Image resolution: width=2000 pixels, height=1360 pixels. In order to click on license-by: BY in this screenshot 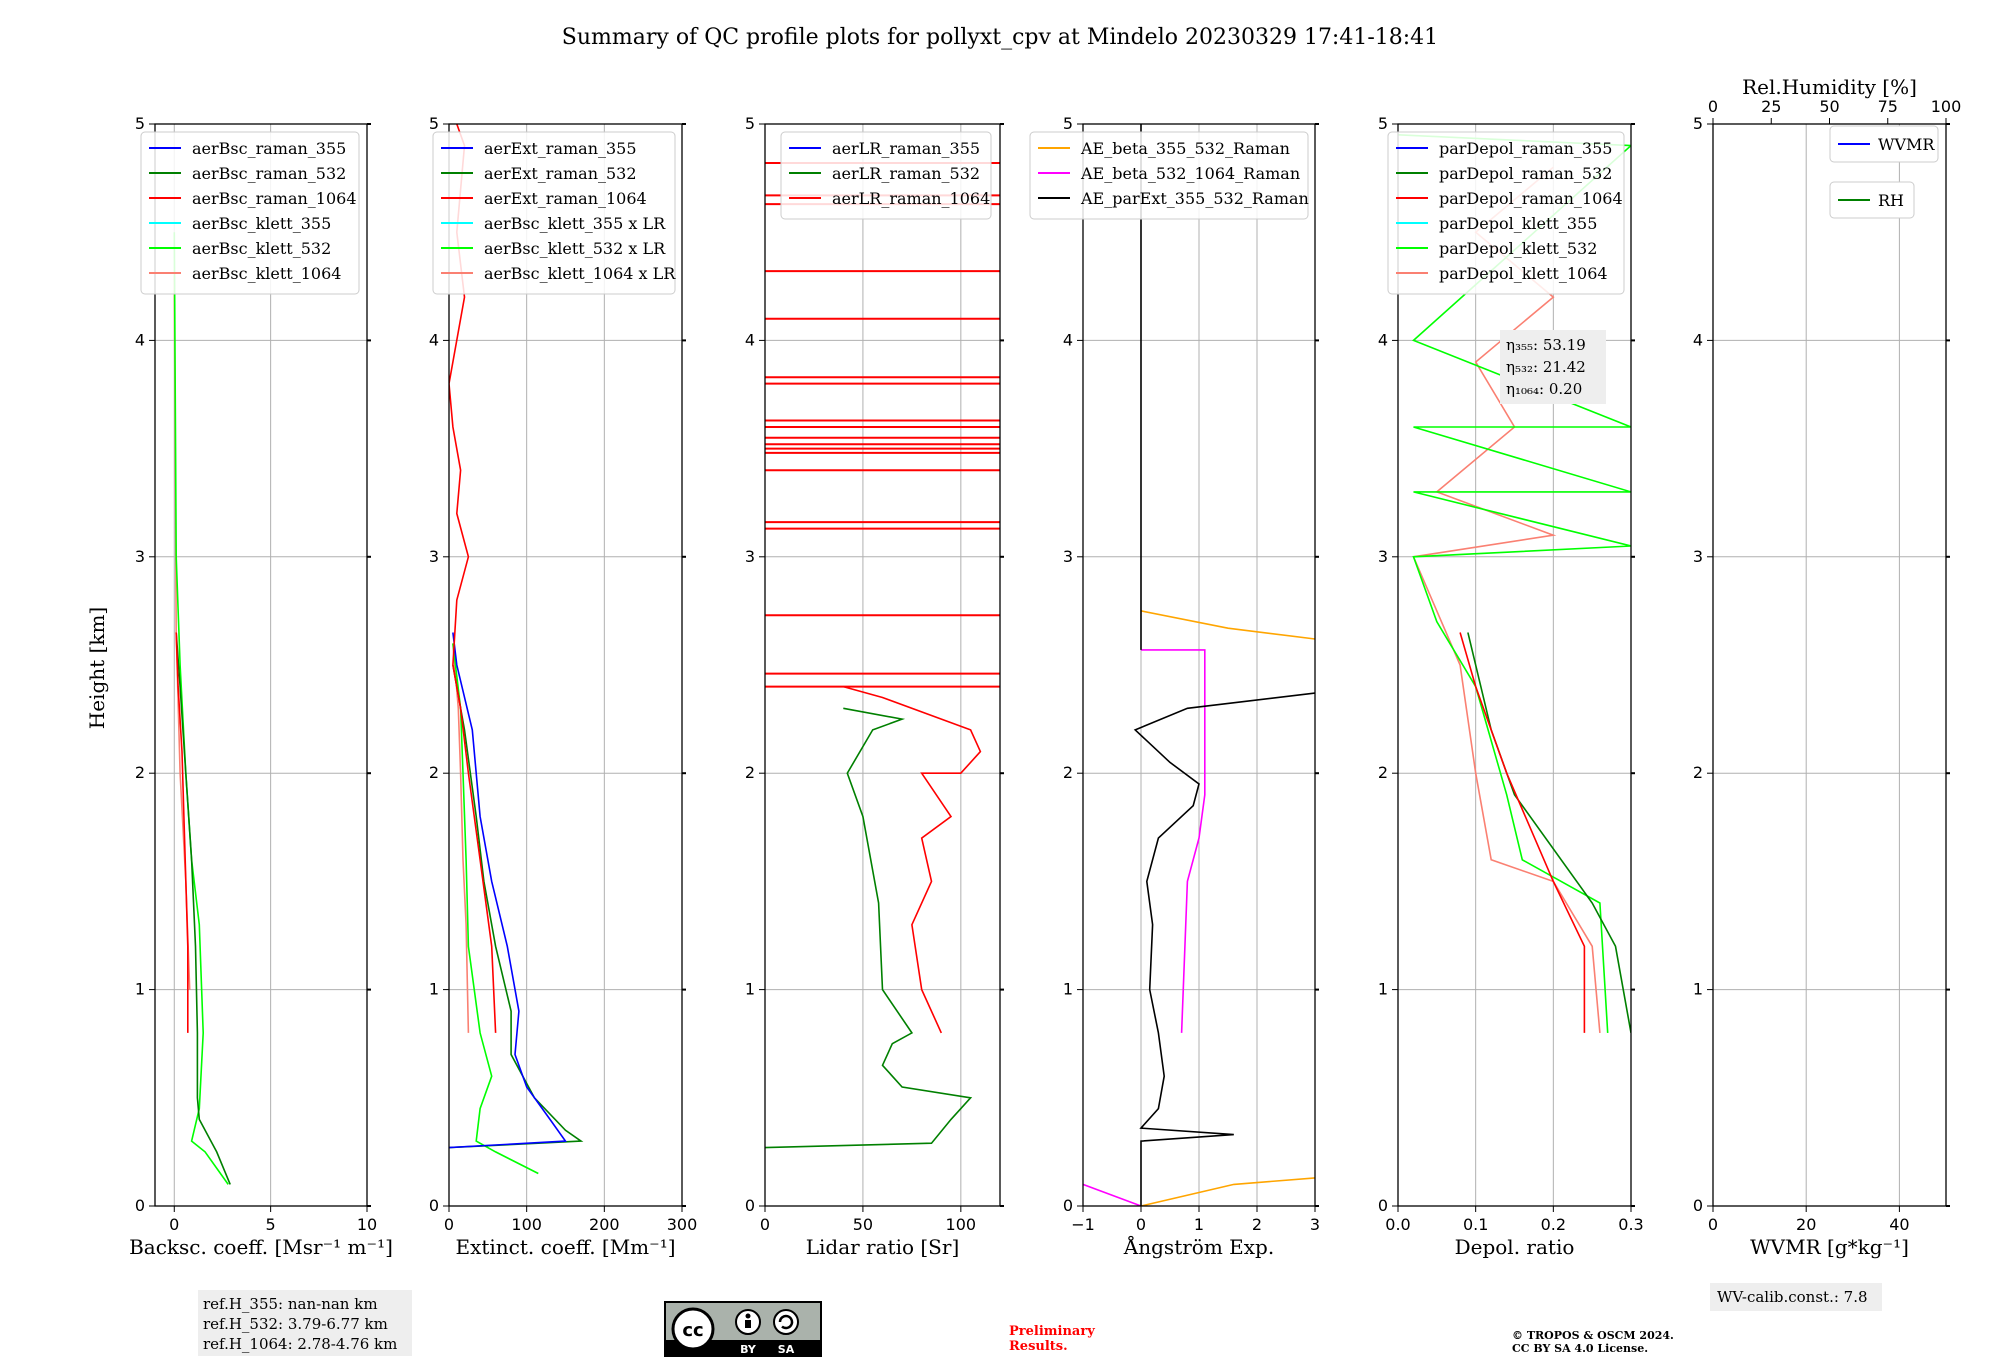, I will do `click(748, 1349)`.